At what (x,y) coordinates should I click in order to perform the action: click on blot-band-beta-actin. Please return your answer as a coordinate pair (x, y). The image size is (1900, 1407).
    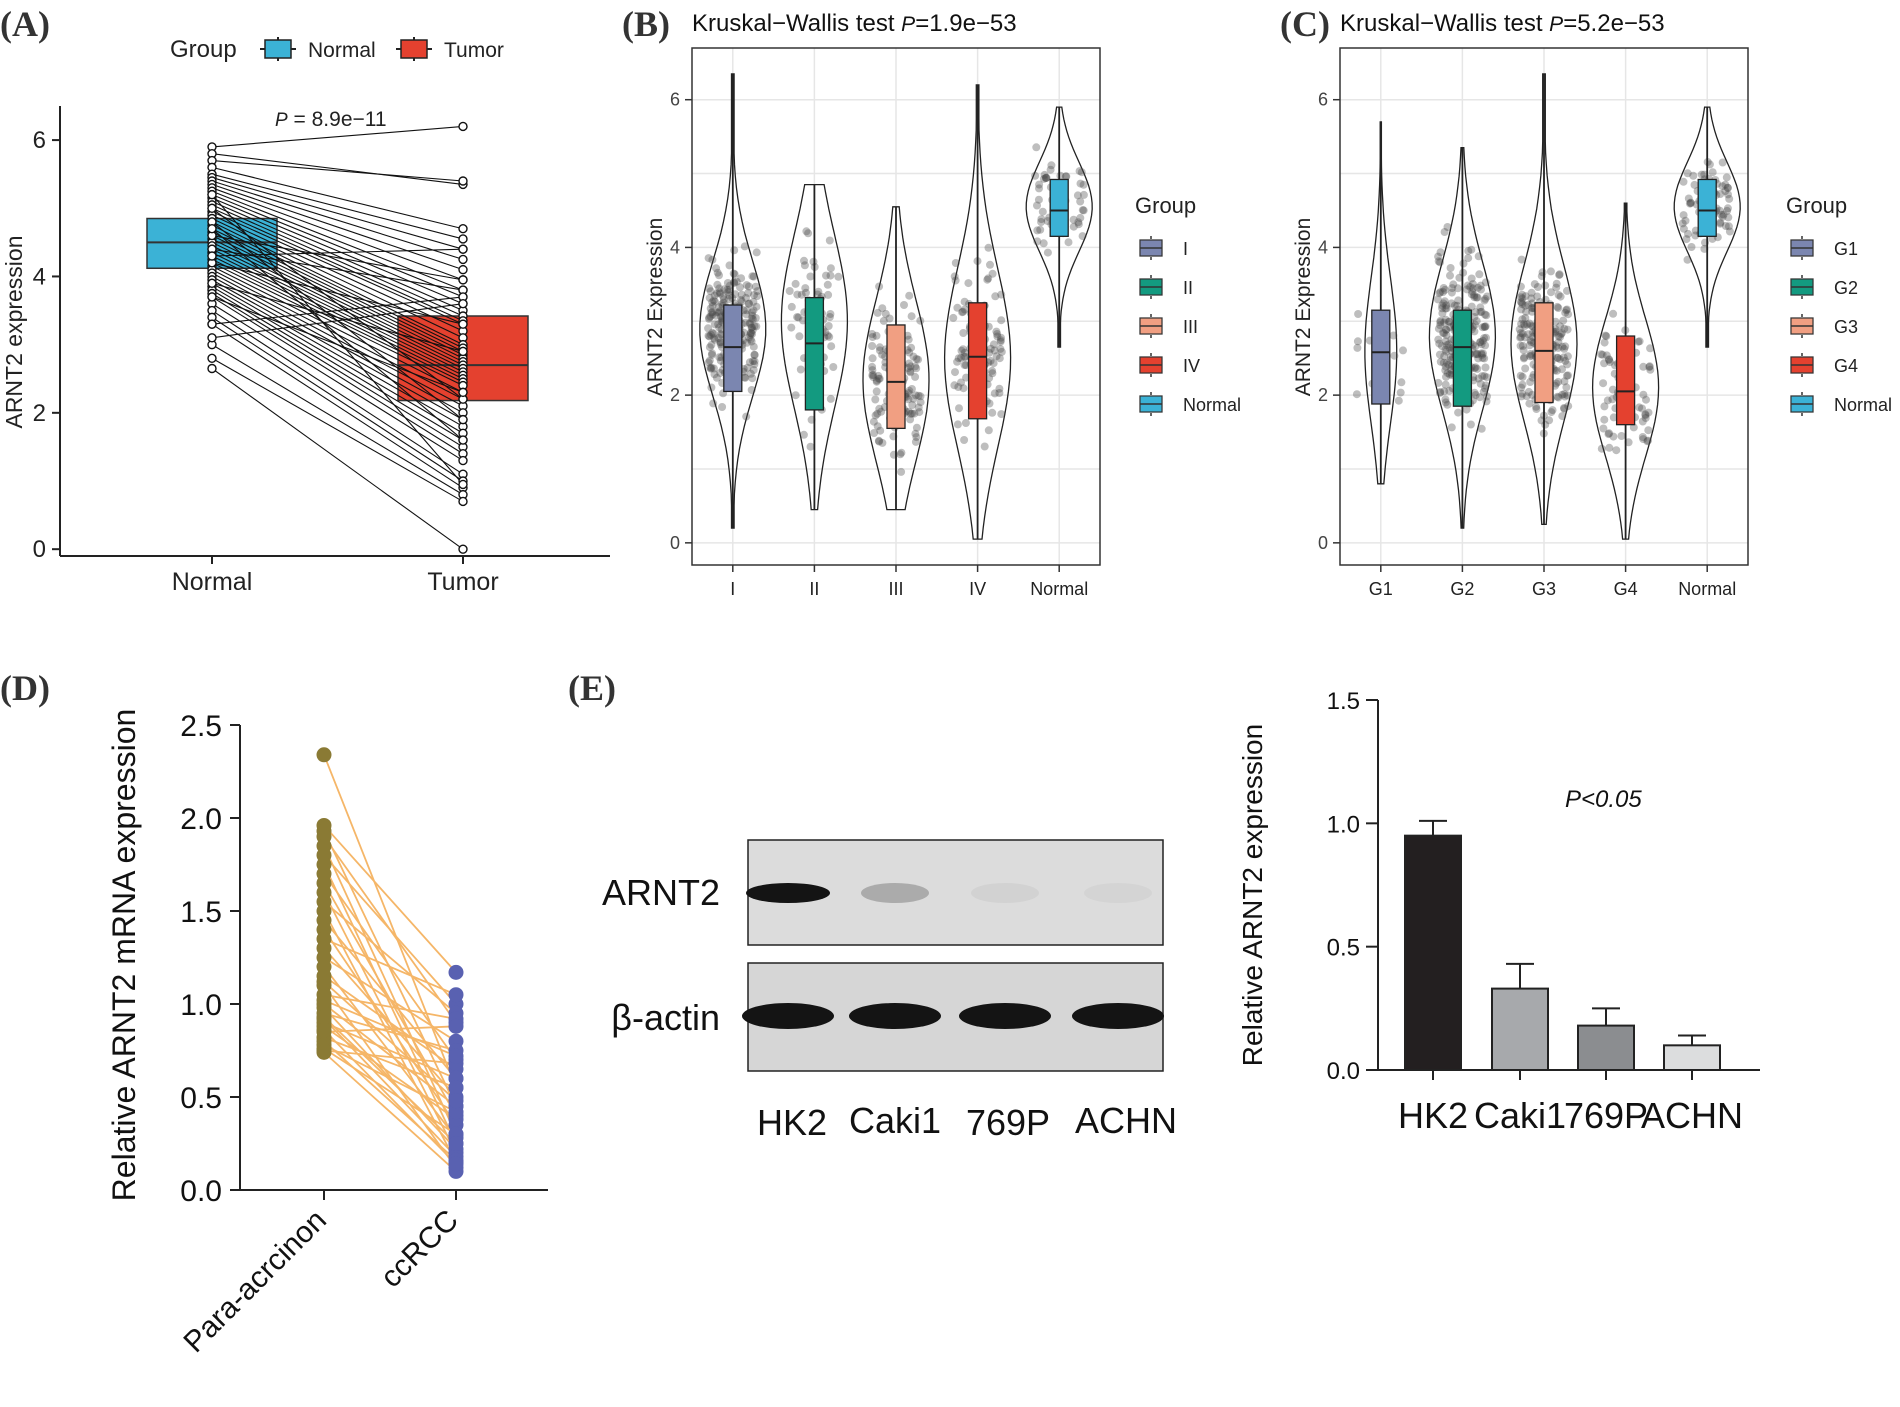
    Looking at the image, I should click on (1005, 1016).